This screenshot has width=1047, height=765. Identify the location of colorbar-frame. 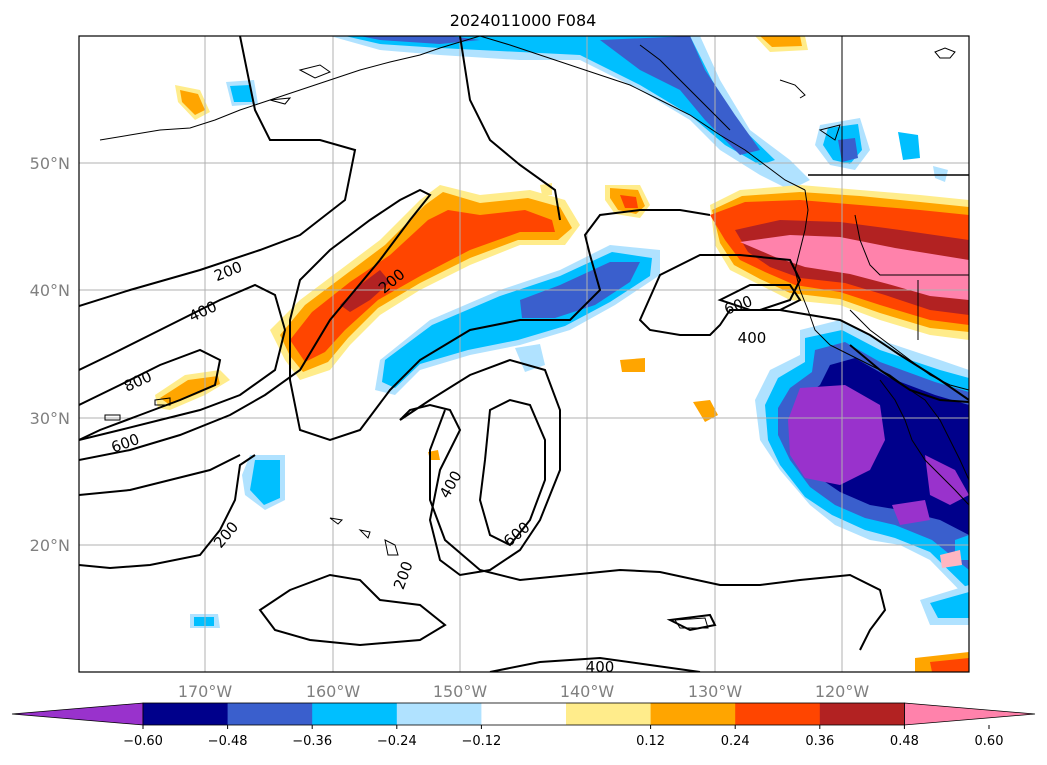
(523, 714).